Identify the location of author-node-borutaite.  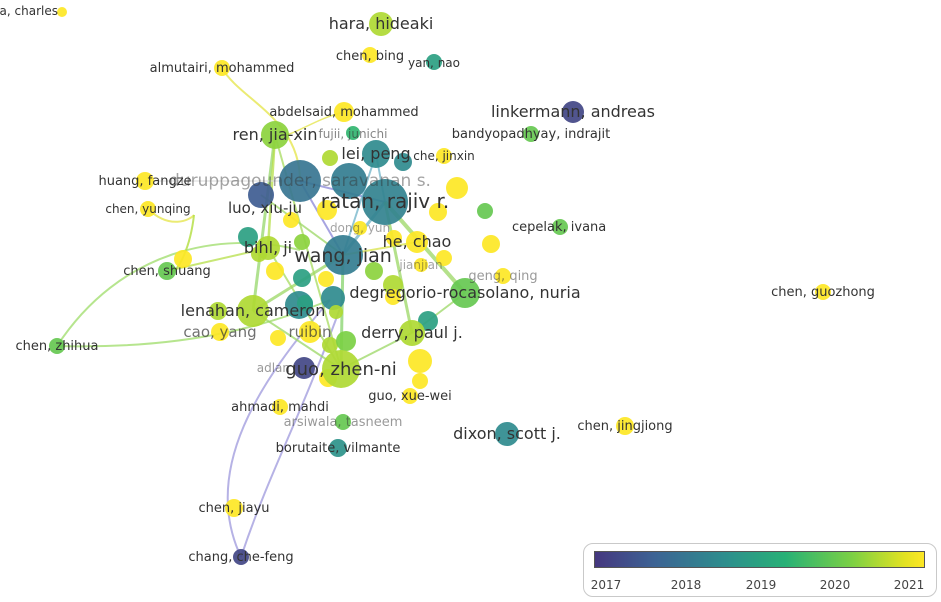
(338, 448).